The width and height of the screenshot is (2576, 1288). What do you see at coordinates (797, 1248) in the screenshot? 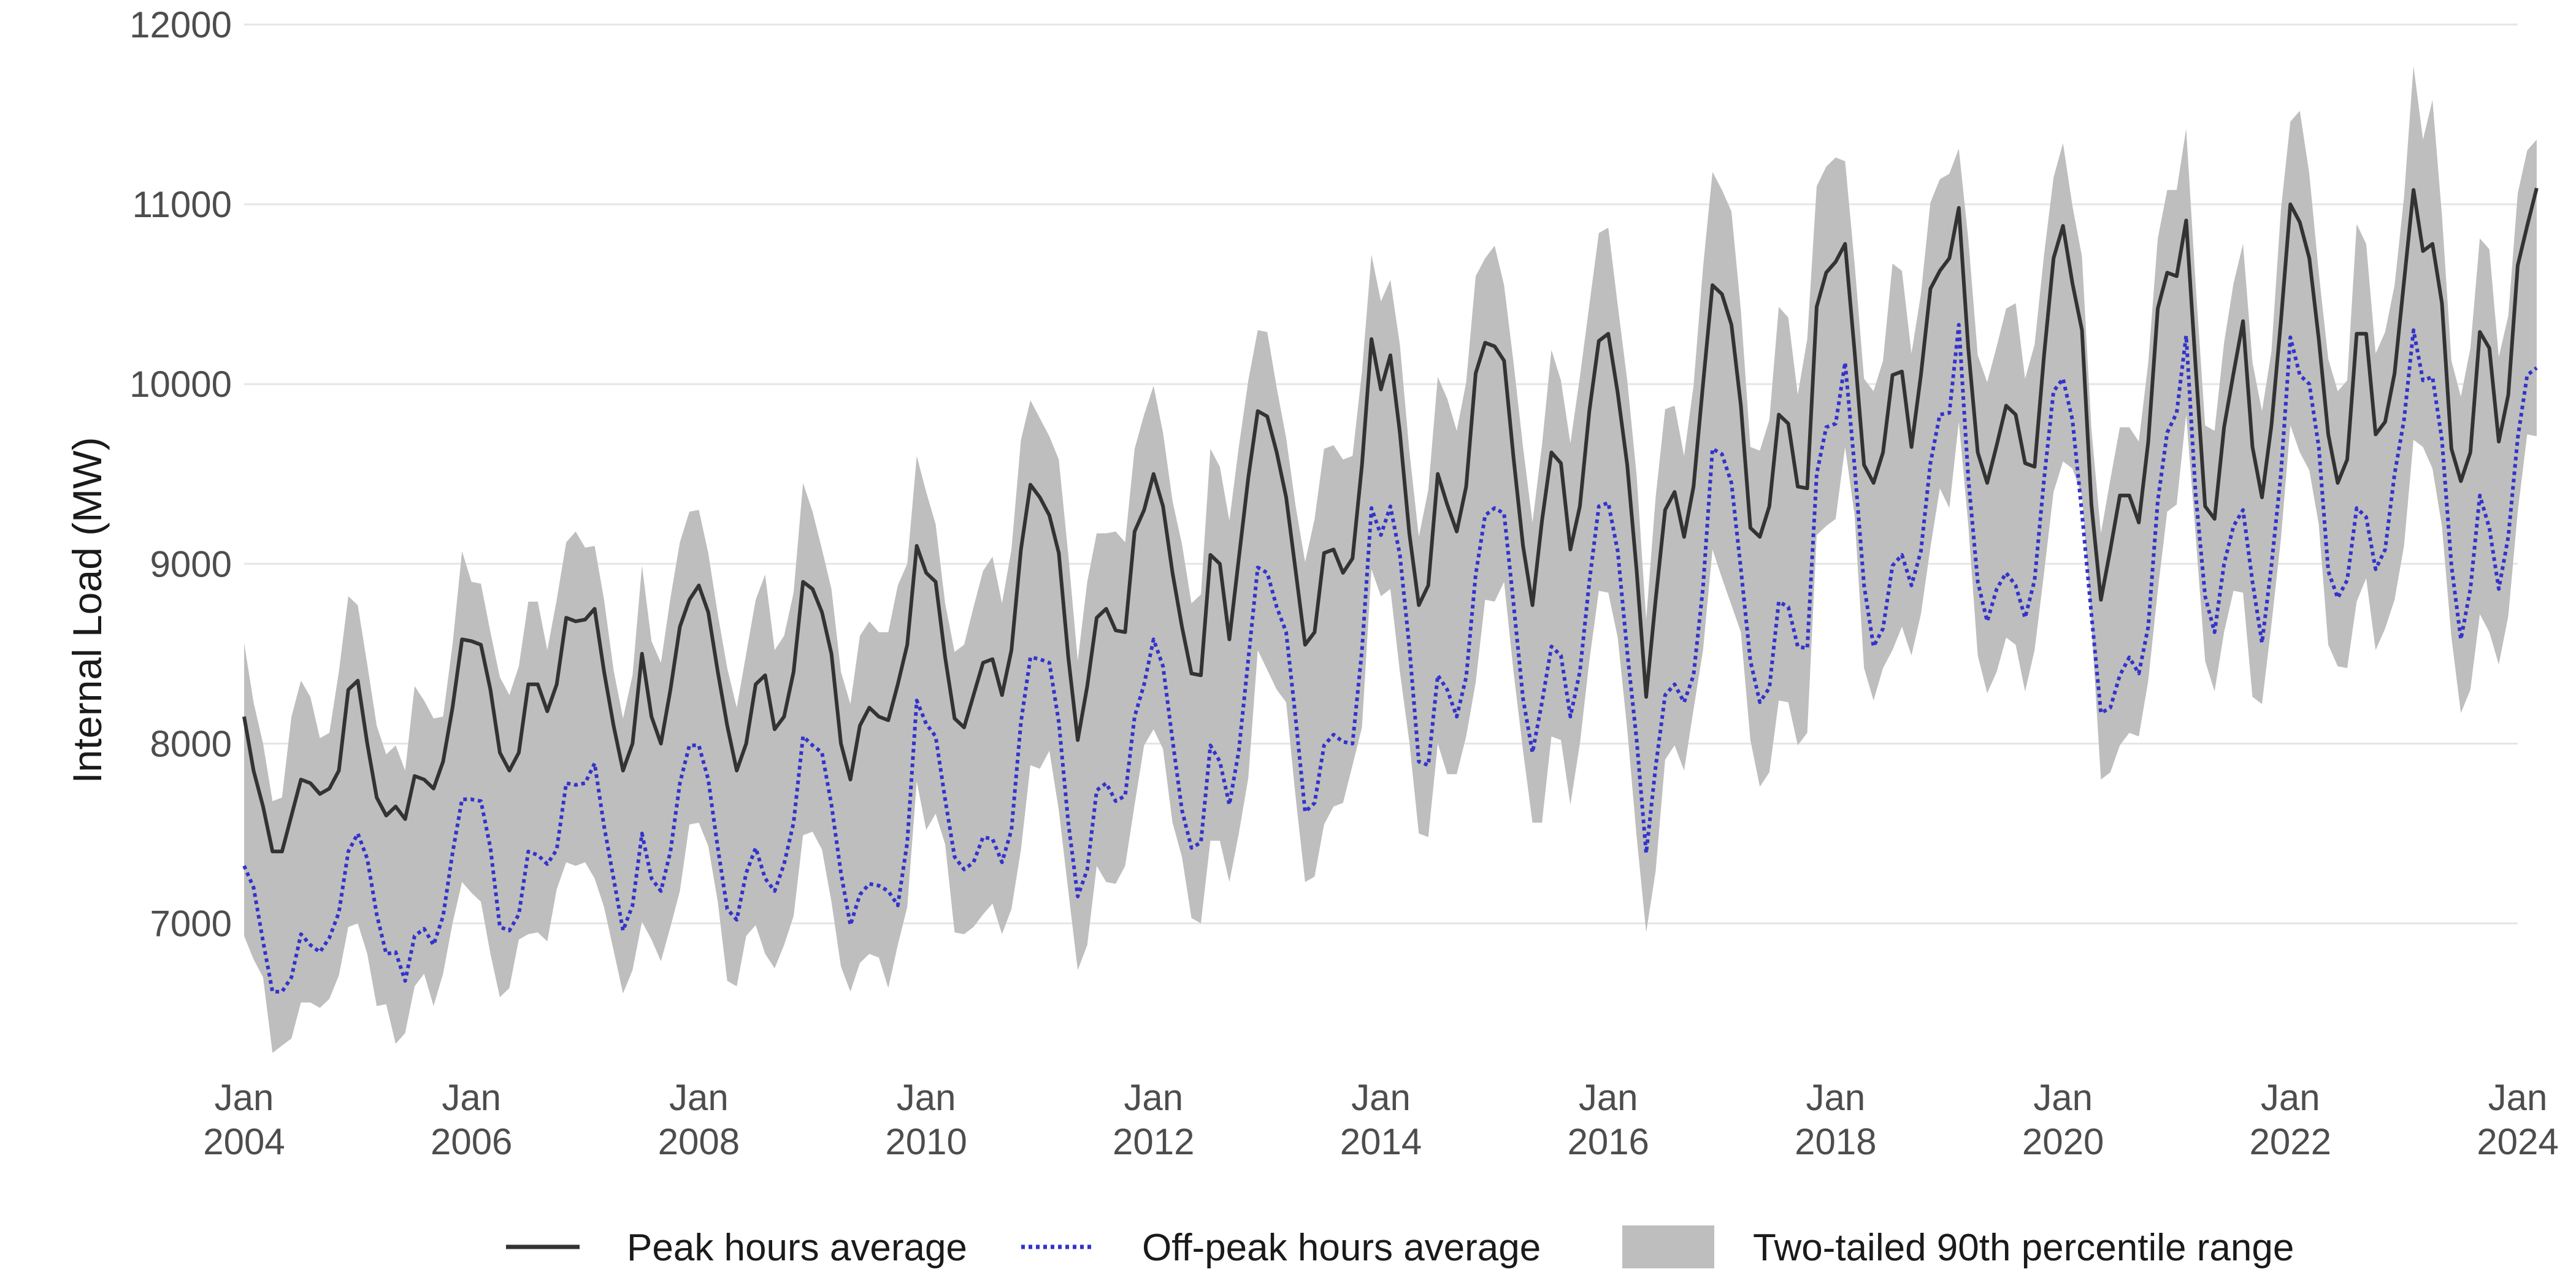
I see `legend-peak-label: Peak hours average` at bounding box center [797, 1248].